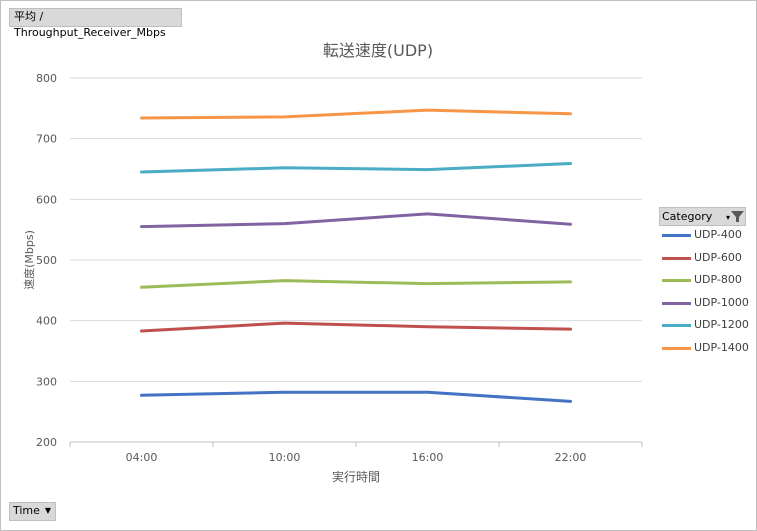 This screenshot has width=757, height=531. What do you see at coordinates (571, 457) in the screenshot?
I see `x-tick-label: 22:00` at bounding box center [571, 457].